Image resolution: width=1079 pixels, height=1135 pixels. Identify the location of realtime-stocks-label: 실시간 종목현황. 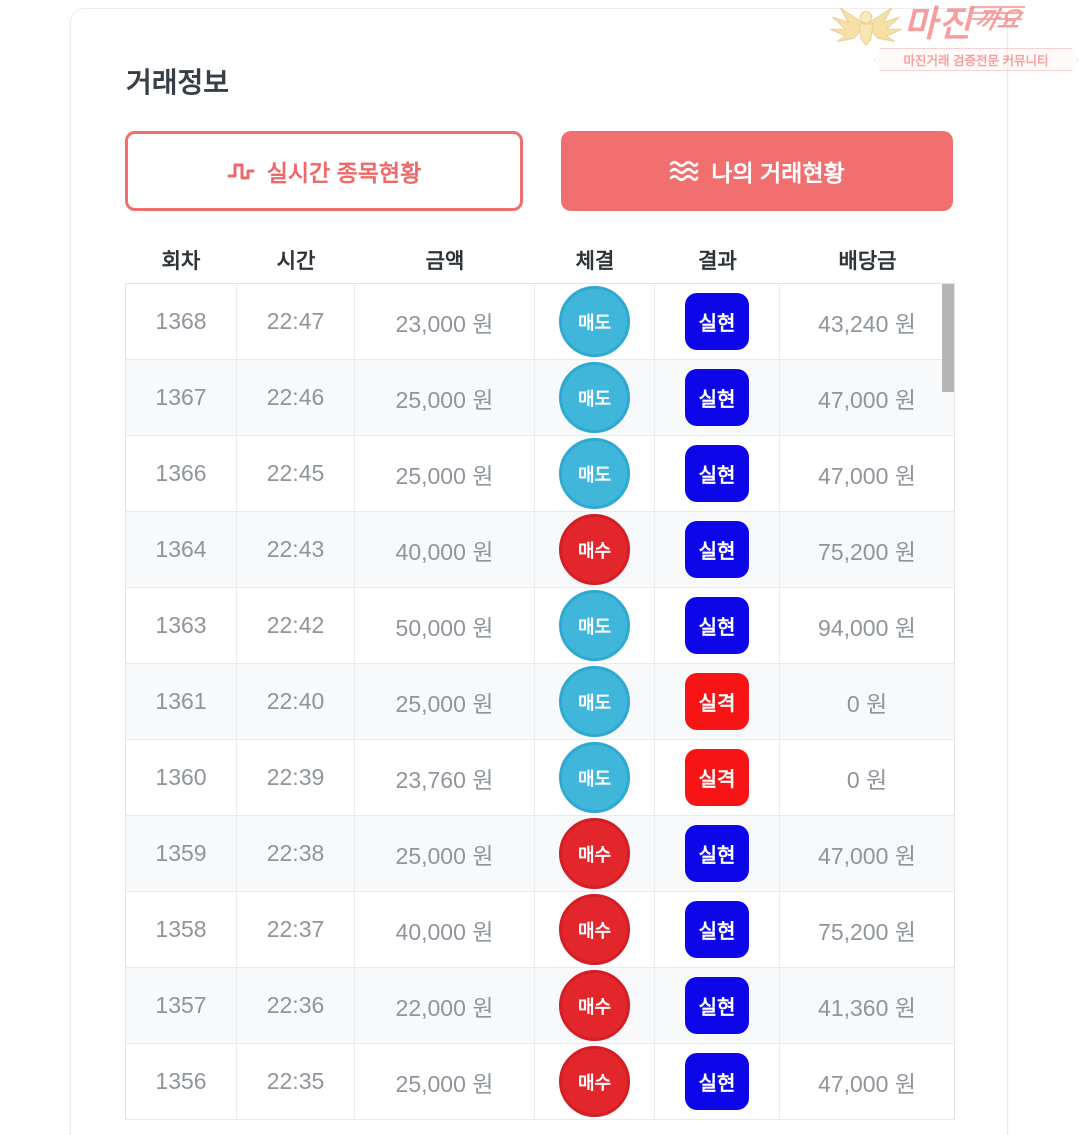
(344, 173).